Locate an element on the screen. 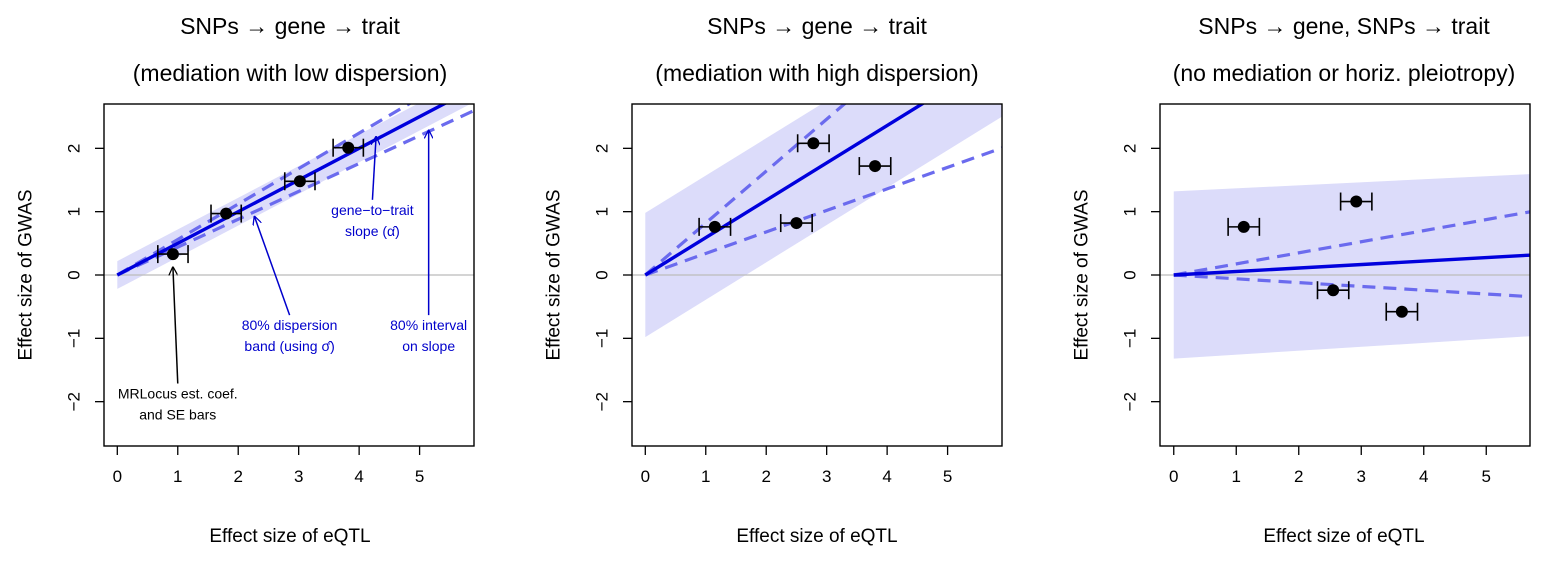 This screenshot has height=563, width=1556. annotation-2: 80% dispersion band (using σ̂) is located at coordinates (290, 285).